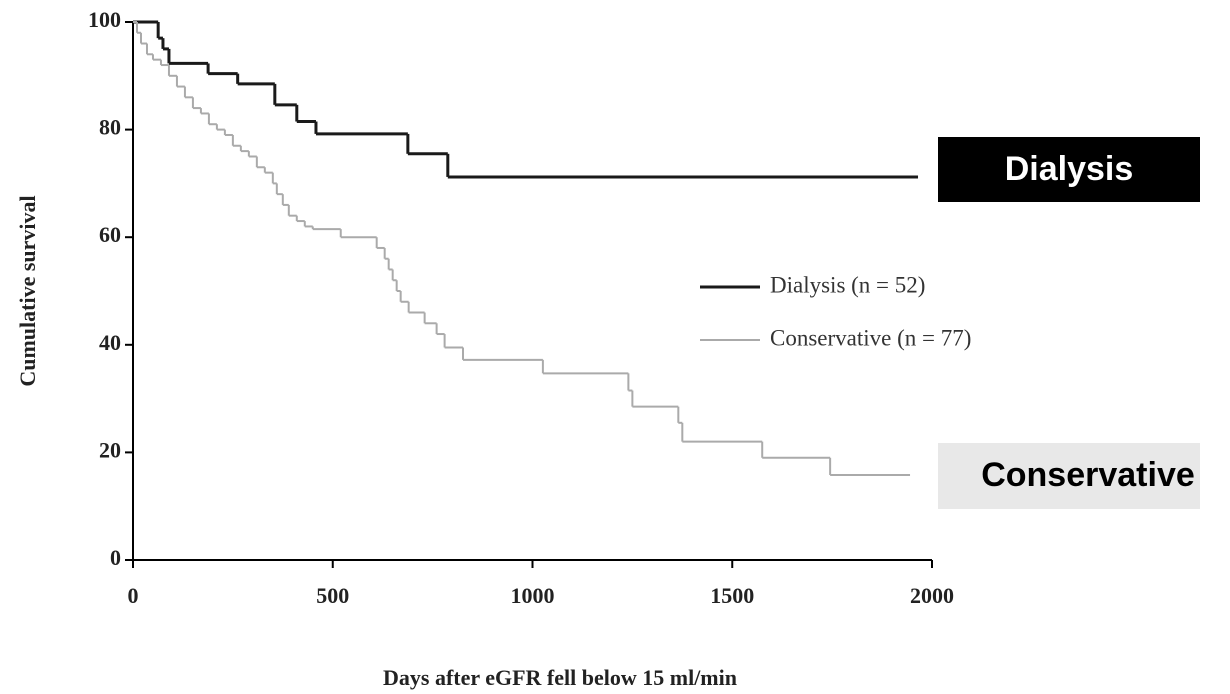  I want to click on x-tick-label: 2000, so click(932, 595).